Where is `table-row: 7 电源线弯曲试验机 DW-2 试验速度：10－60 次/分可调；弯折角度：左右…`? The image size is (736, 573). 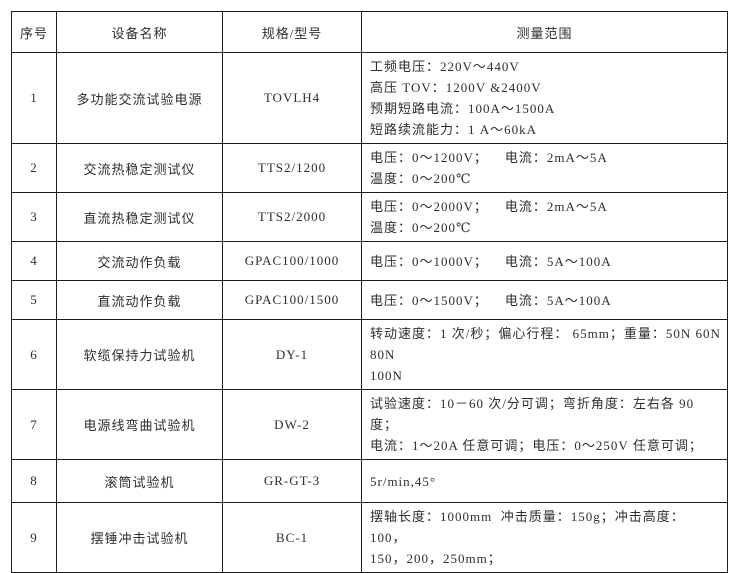 table-row: 7 电源线弯曲试验机 DW-2 试验速度：10－60 次/分可调；弯折角度：左右… is located at coordinates (369, 424).